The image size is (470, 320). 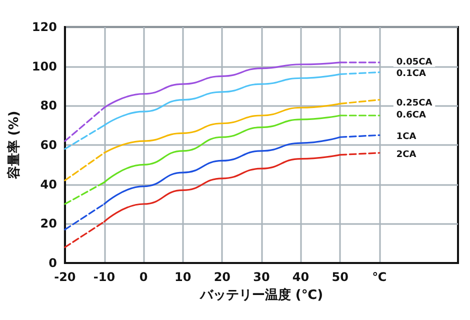 I want to click on y-tick-label: 40, so click(x=48, y=184).